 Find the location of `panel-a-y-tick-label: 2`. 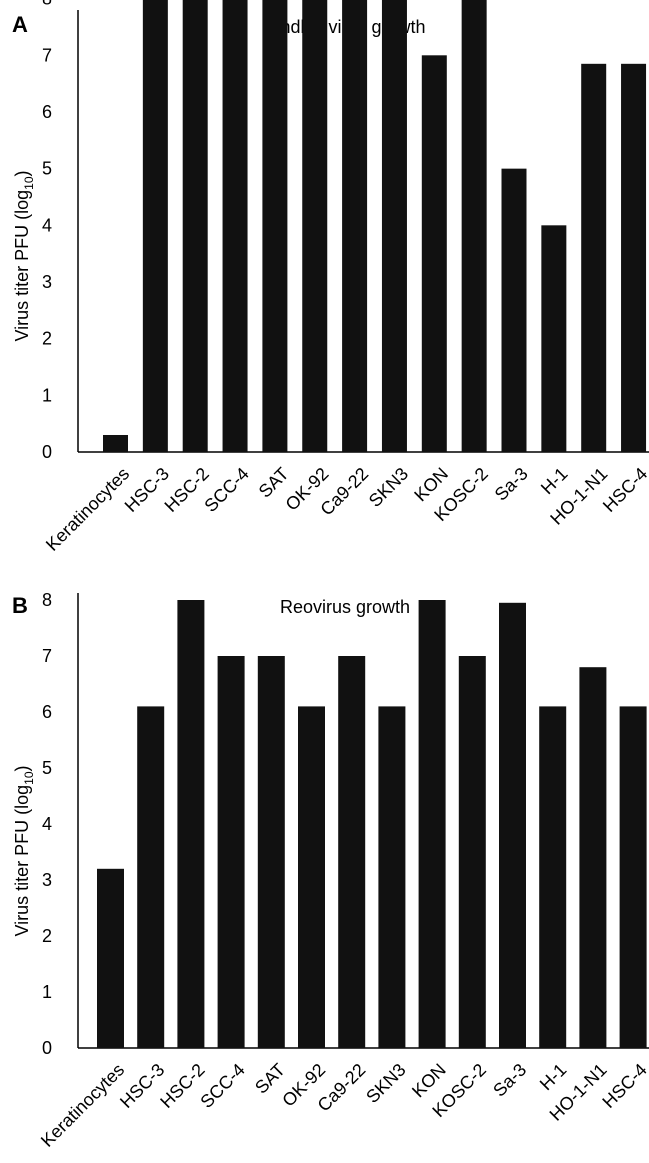

panel-a-y-tick-label: 2 is located at coordinates (47, 339).